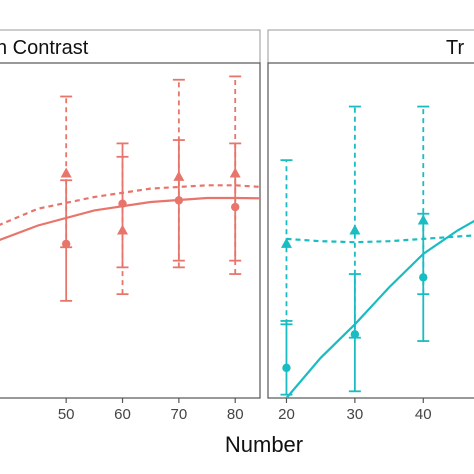 Image resolution: width=474 pixels, height=474 pixels. Describe the element at coordinates (66, 414) in the screenshot. I see `x-tick-label: 50` at that location.